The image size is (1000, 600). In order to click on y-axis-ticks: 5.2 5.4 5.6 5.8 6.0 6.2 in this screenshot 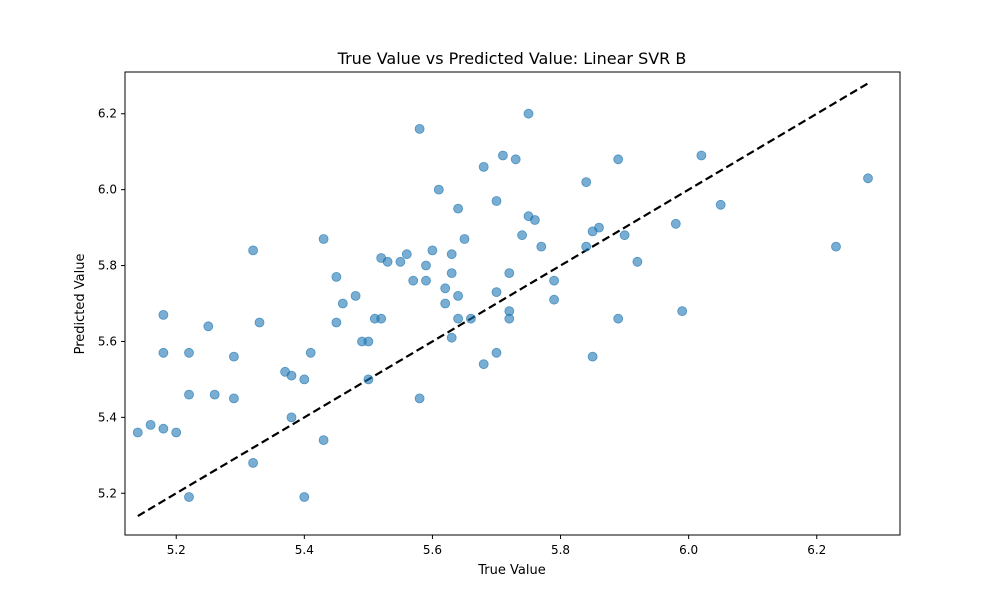, I will do `click(111, 303)`.